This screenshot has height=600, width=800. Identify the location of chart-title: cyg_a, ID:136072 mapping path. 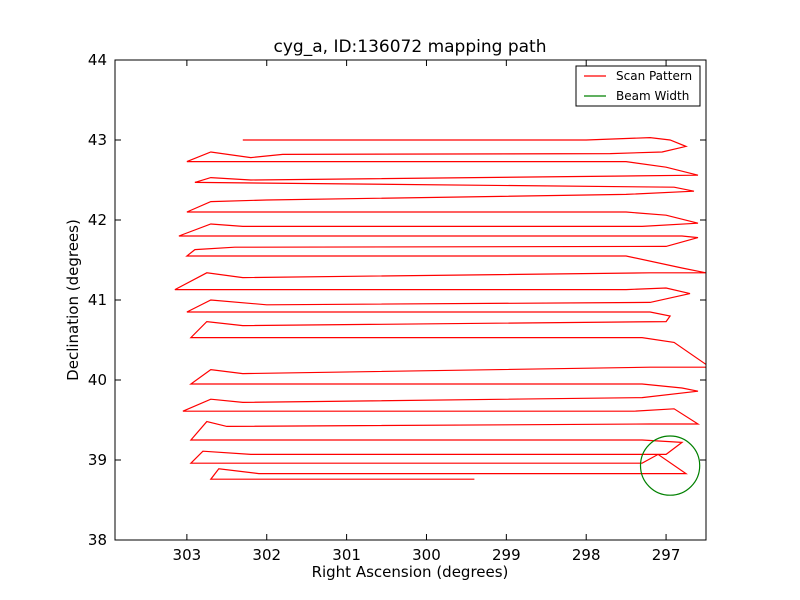
(410, 47).